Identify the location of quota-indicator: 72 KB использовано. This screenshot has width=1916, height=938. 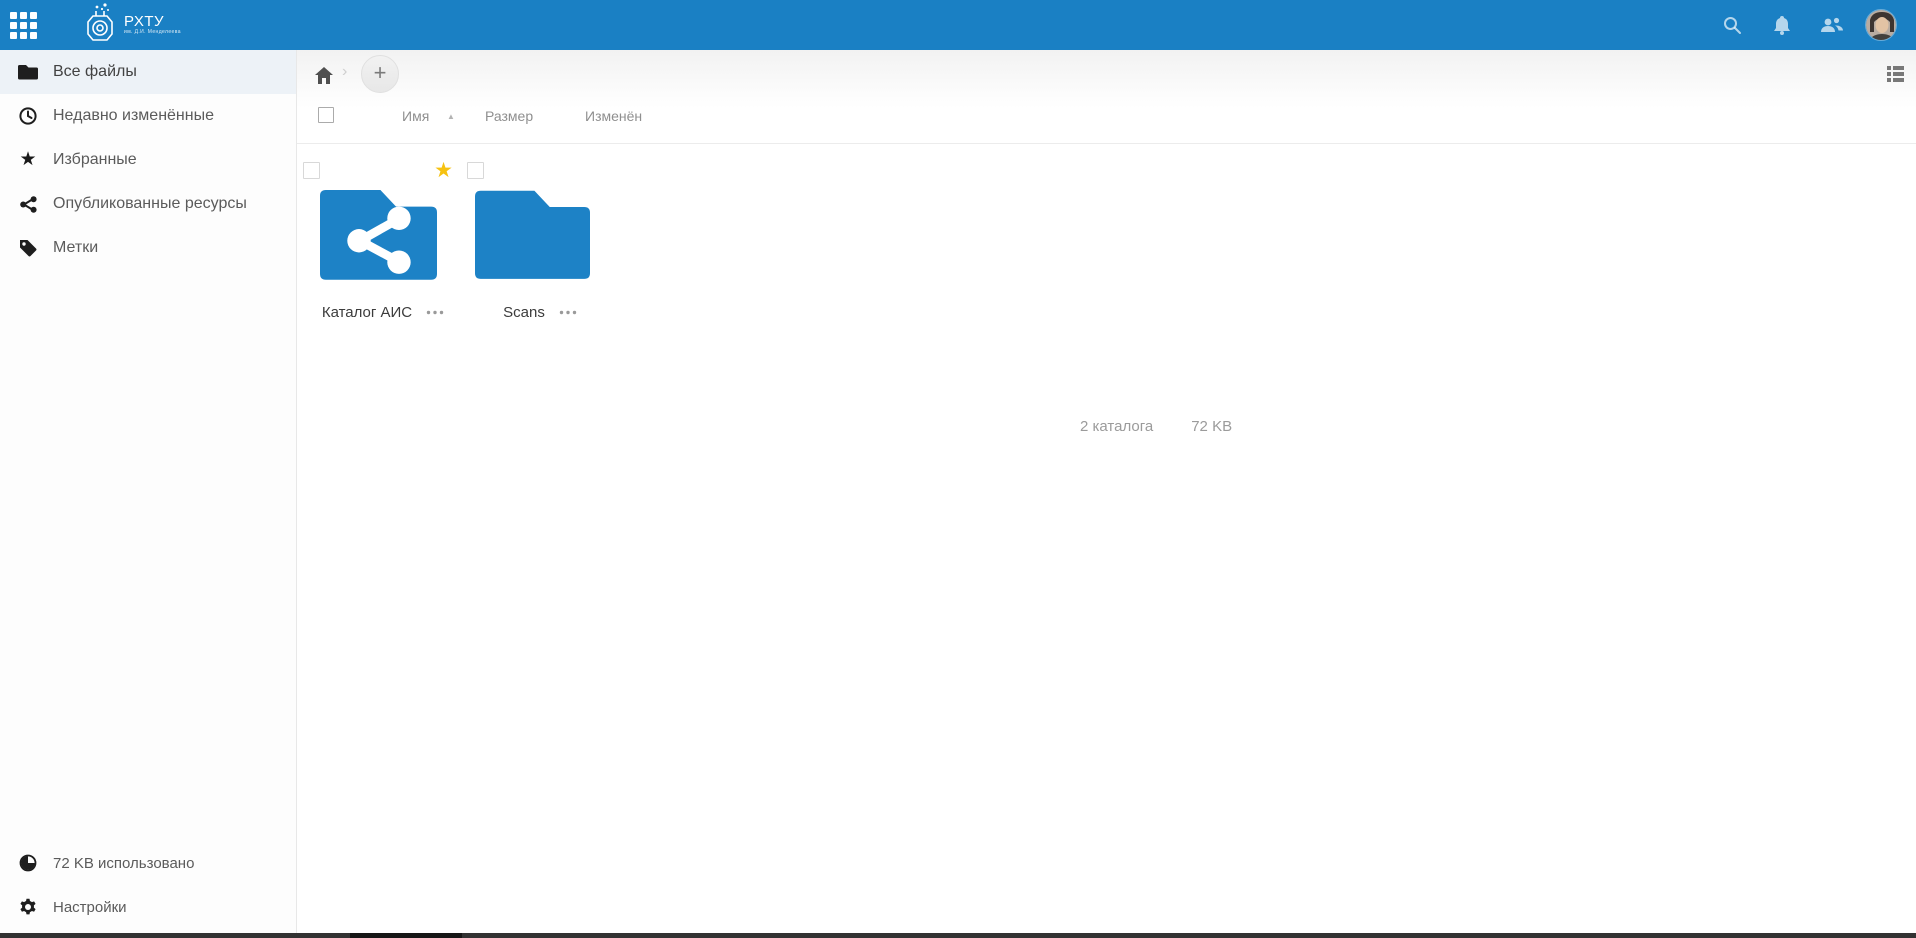
(148, 863).